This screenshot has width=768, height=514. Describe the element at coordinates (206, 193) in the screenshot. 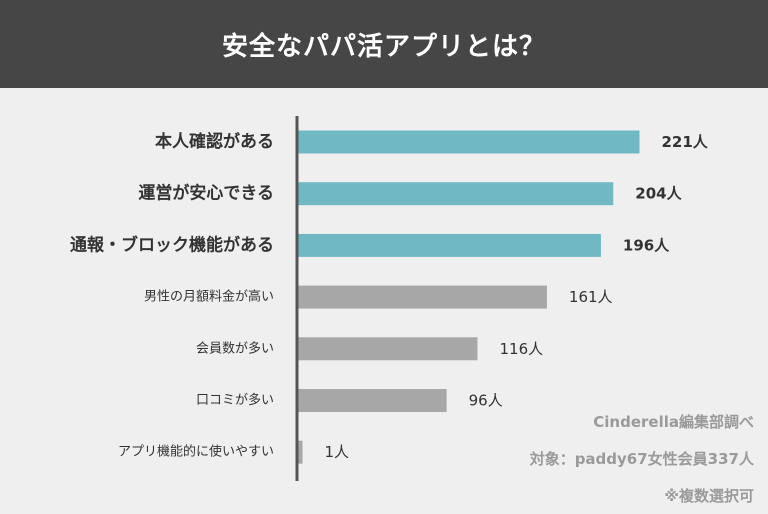

I see `category-label: 運営が安心できる` at that location.